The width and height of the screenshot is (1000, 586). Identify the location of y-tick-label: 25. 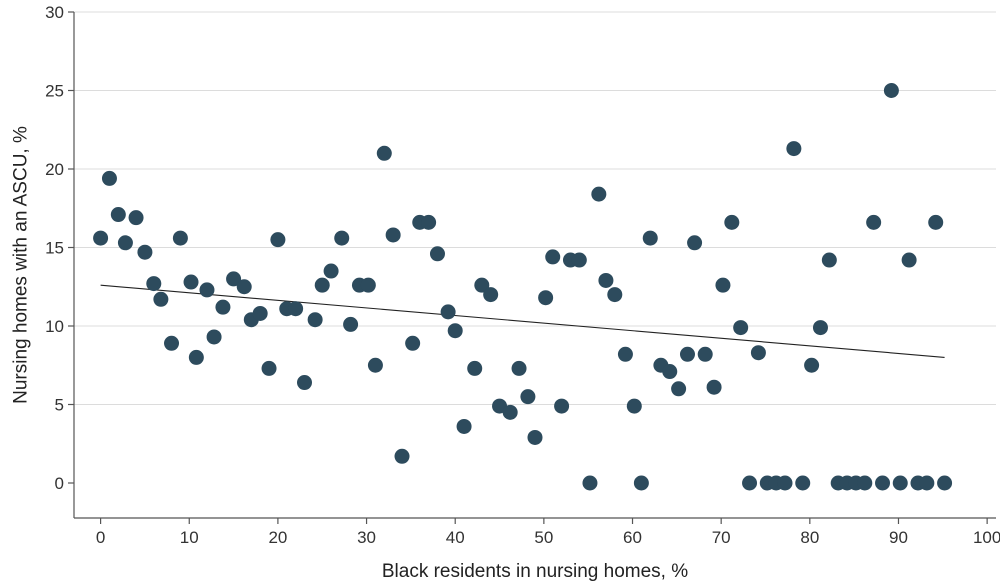
(54, 91).